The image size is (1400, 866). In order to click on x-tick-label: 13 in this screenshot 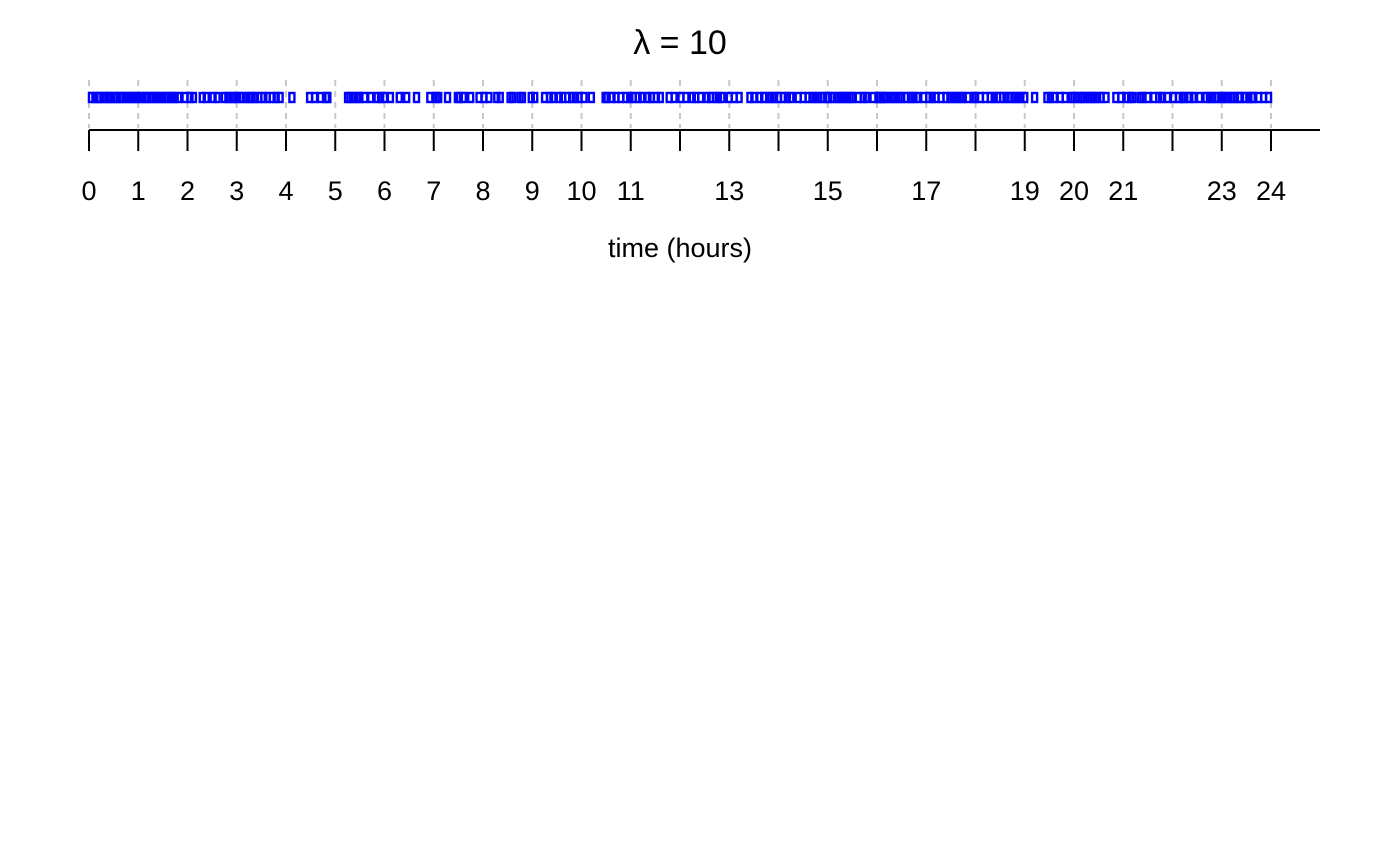, I will do `click(729, 191)`.